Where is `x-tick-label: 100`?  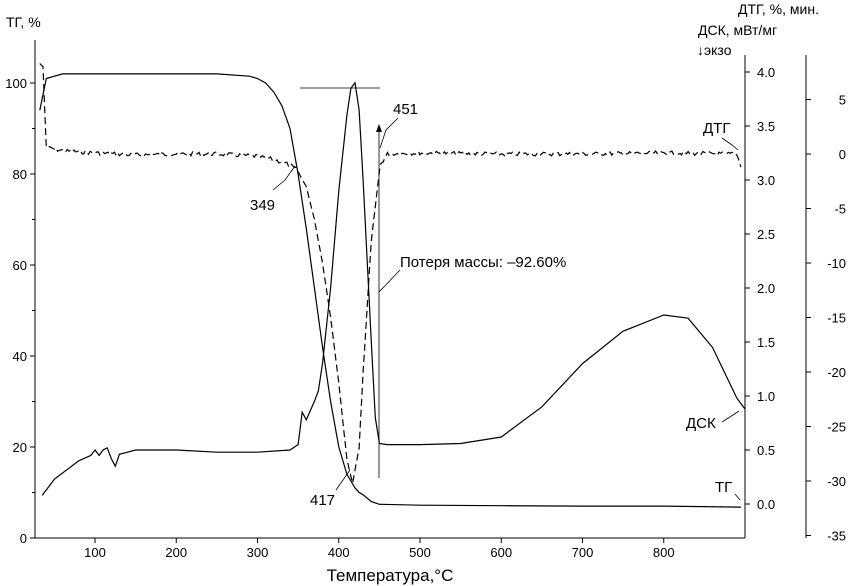
x-tick-label: 100 is located at coordinates (95, 552).